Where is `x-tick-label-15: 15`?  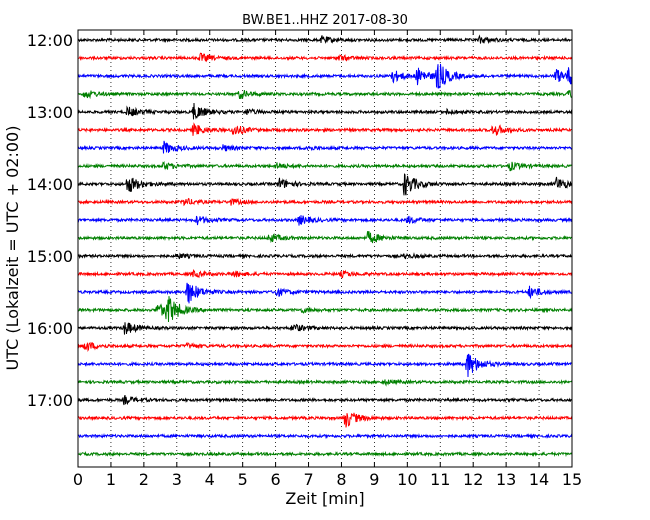
x-tick-label-15: 15 is located at coordinates (572, 479).